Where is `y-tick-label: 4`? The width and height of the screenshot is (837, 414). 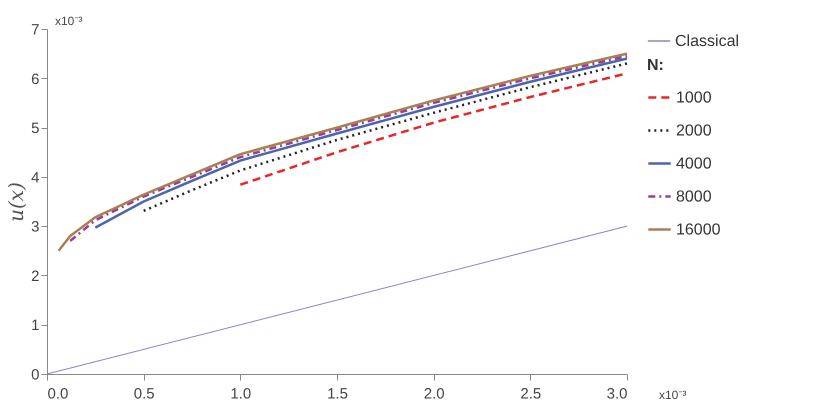
y-tick-label: 4 is located at coordinates (35, 177).